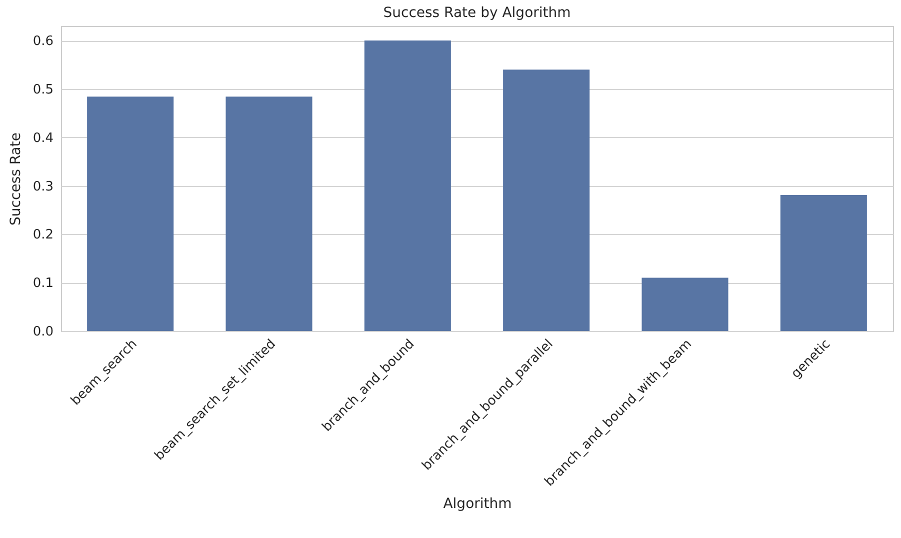 The image size is (901, 538). What do you see at coordinates (43, 284) in the screenshot?
I see `y-tick-label: 0.1` at bounding box center [43, 284].